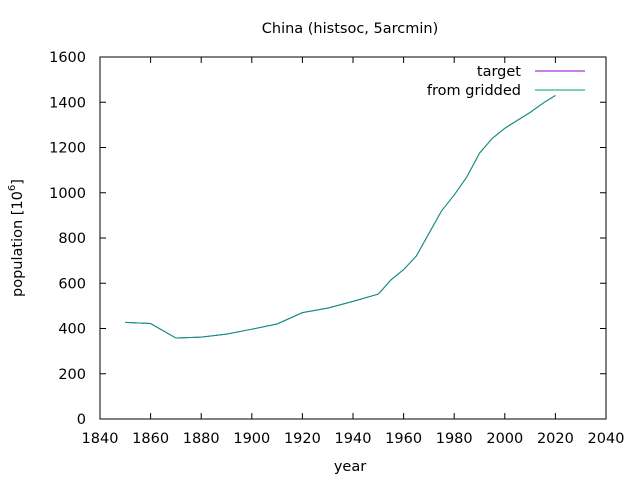 The height and width of the screenshot is (480, 640). I want to click on x-tick-label: 1980, so click(454, 439).